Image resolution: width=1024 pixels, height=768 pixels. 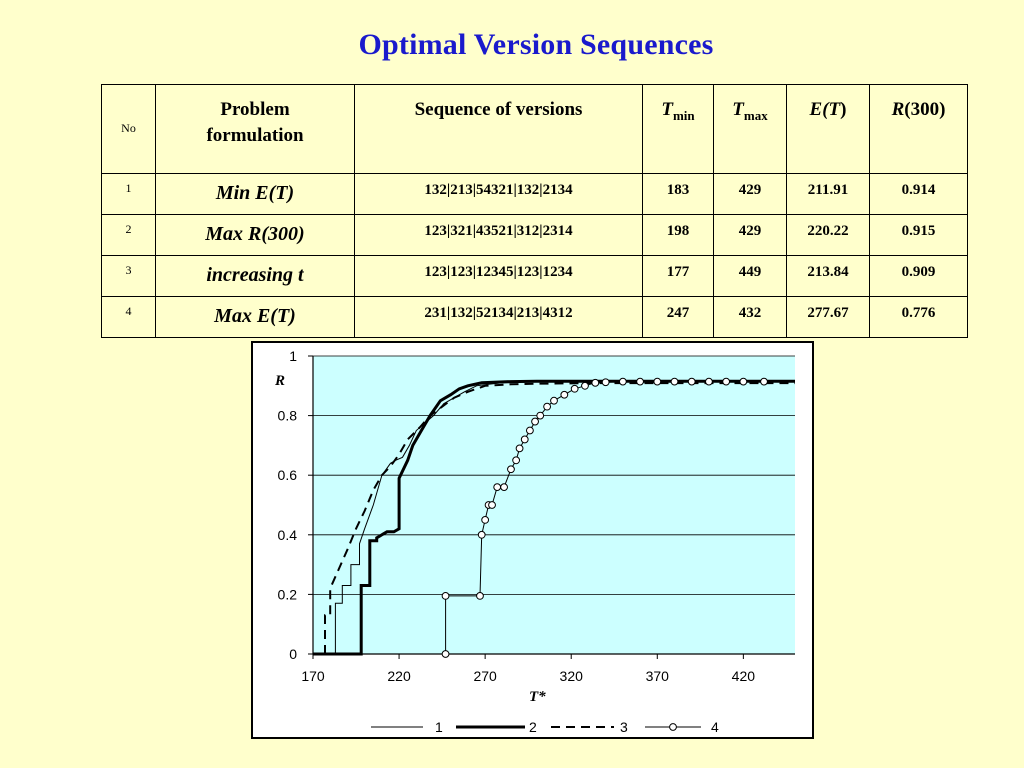 I want to click on header-r300: R(300), so click(x=918, y=129).